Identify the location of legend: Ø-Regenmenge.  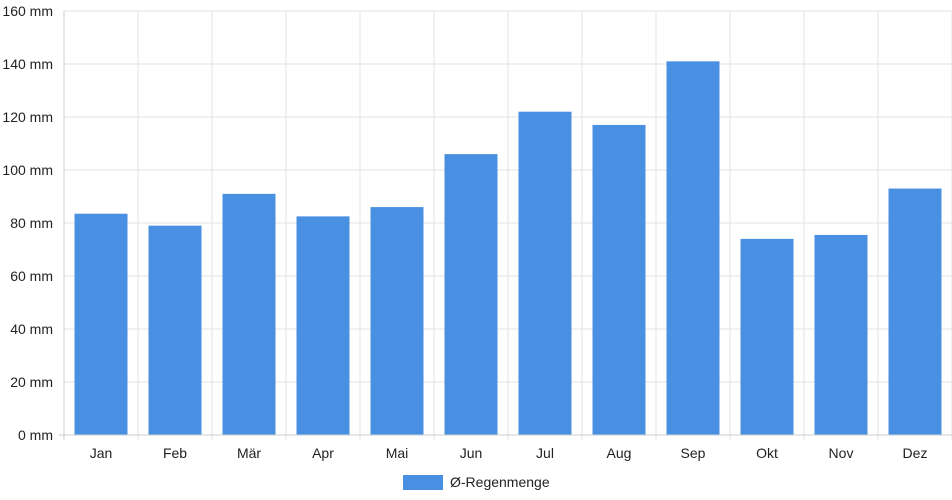
(476, 482).